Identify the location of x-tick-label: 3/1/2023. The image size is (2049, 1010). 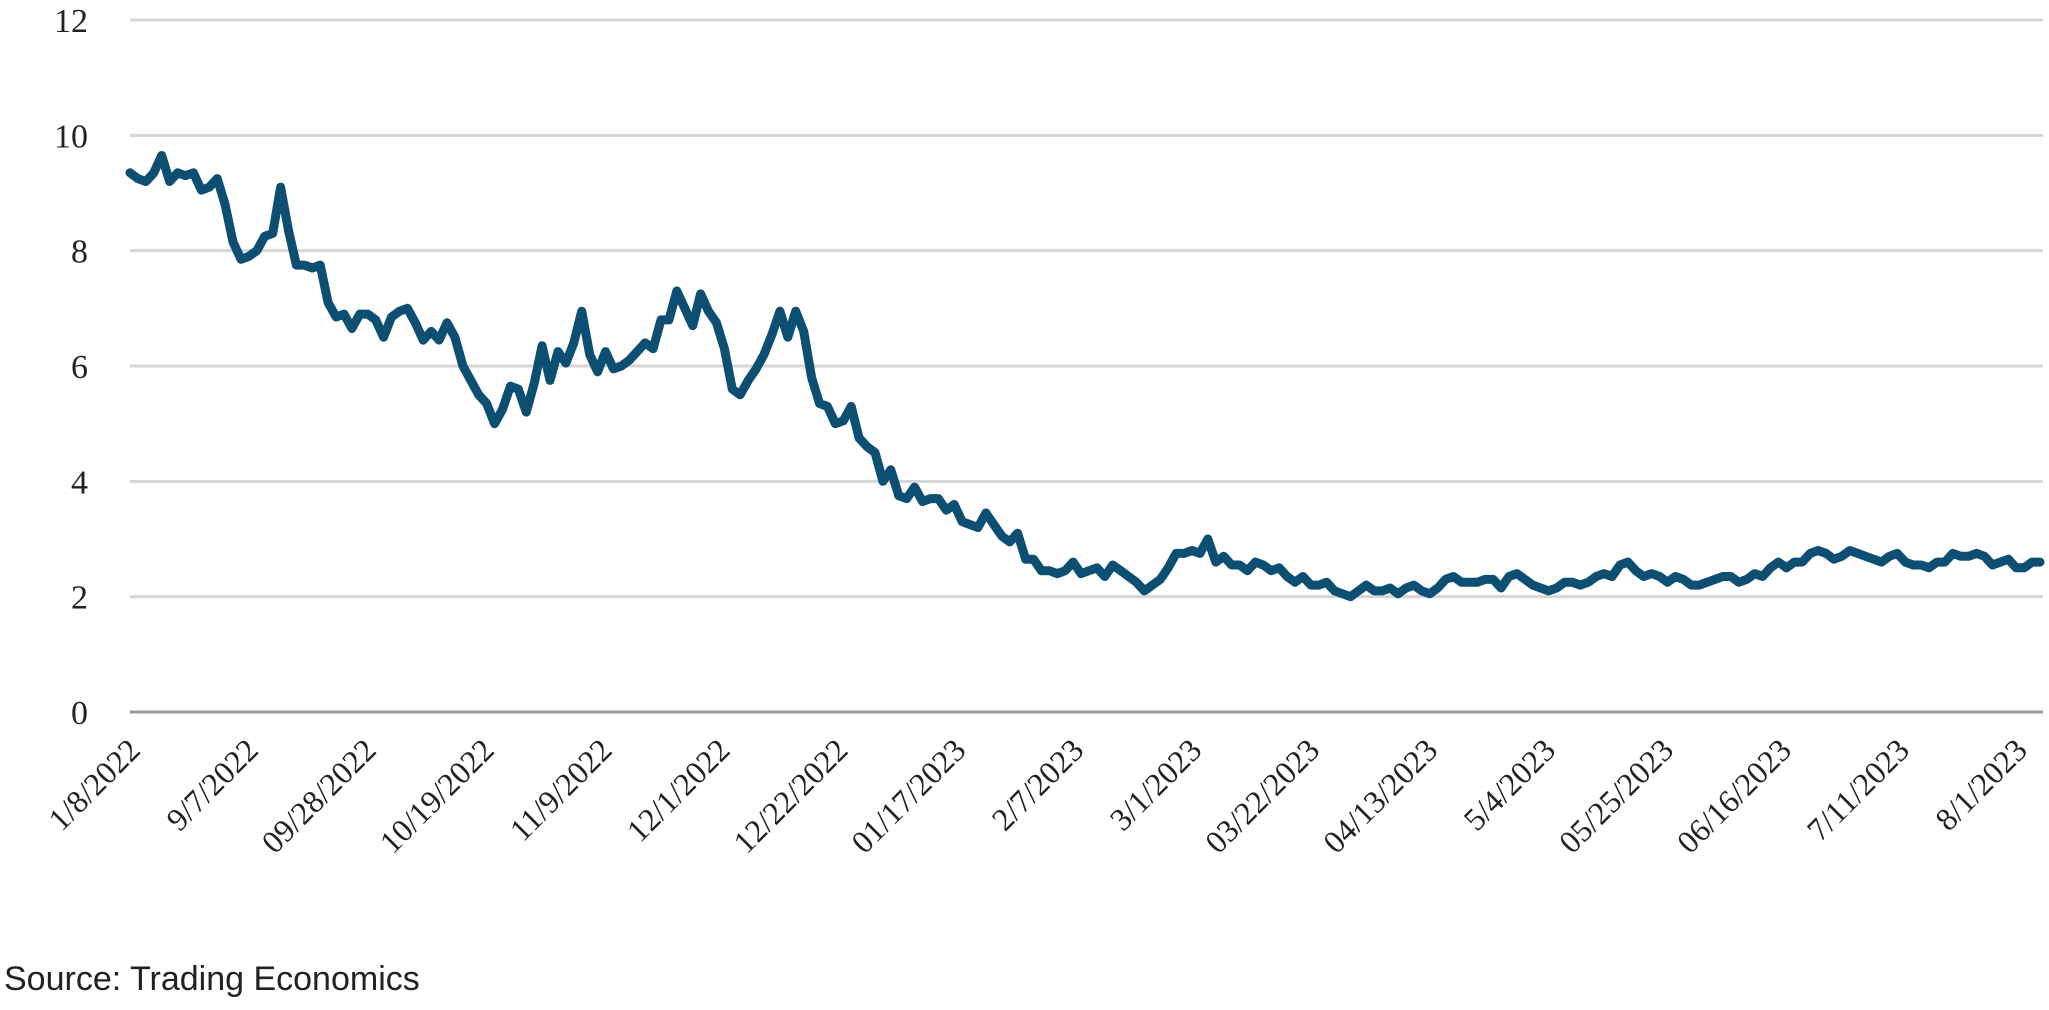
(1155, 784).